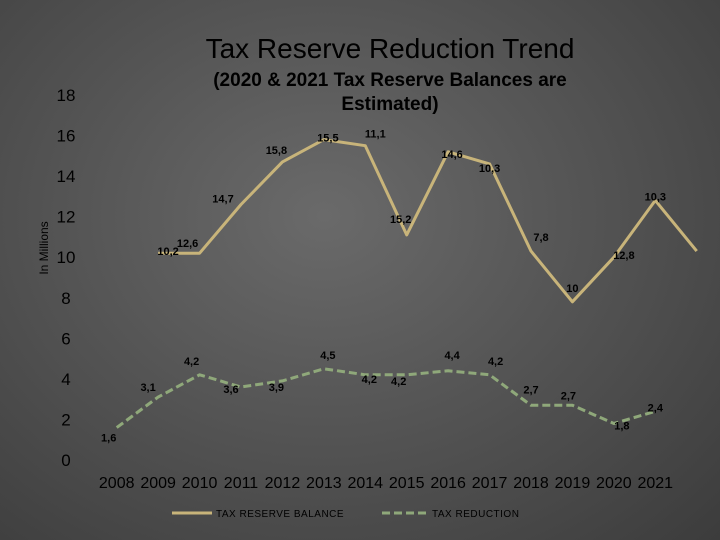 This screenshot has width=720, height=540. Describe the element at coordinates (230, 390) in the screenshot. I see `data-label: 3,6` at that location.